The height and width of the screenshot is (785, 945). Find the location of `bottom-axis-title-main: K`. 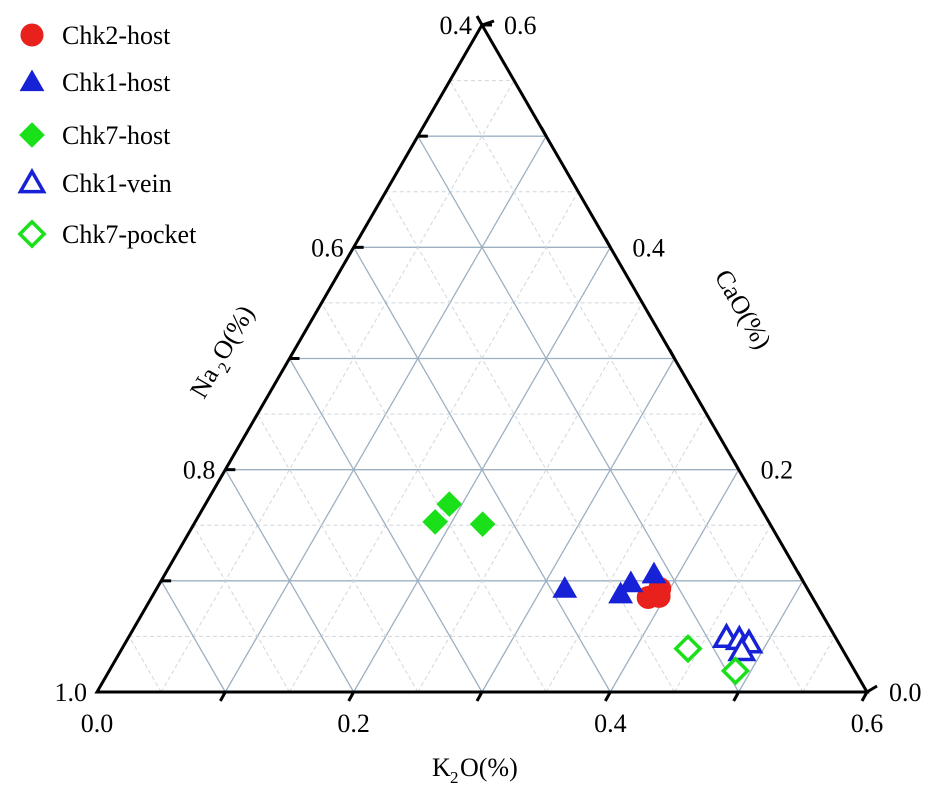

bottom-axis-title-main: K is located at coordinates (441, 767).